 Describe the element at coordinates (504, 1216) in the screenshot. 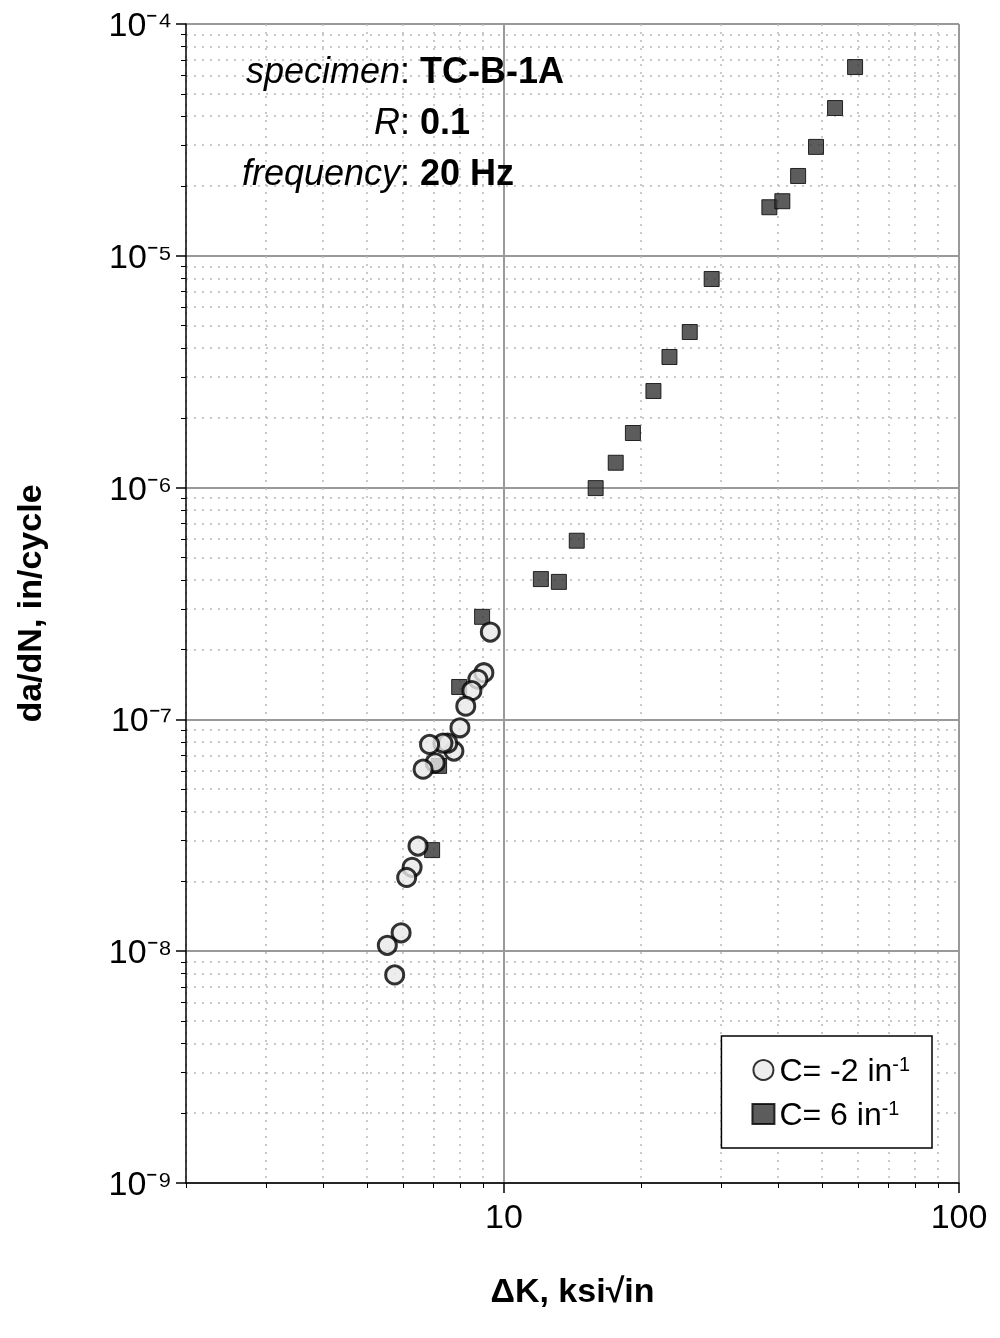

I see `x-tick-label: 10` at that location.